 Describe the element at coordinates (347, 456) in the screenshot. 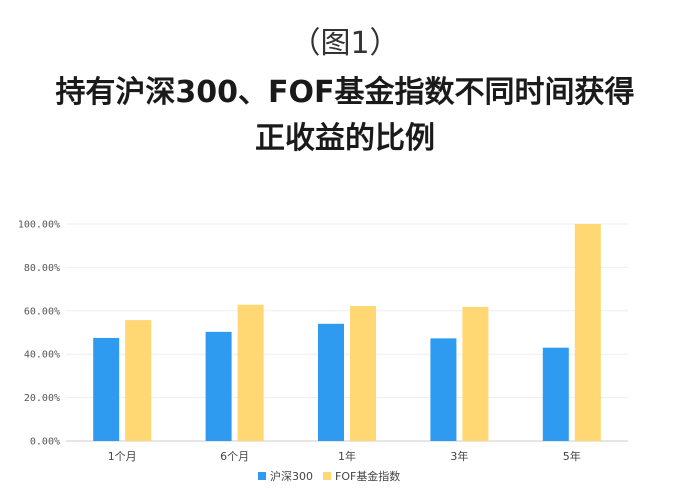

I see `x-category-label: 1年` at that location.